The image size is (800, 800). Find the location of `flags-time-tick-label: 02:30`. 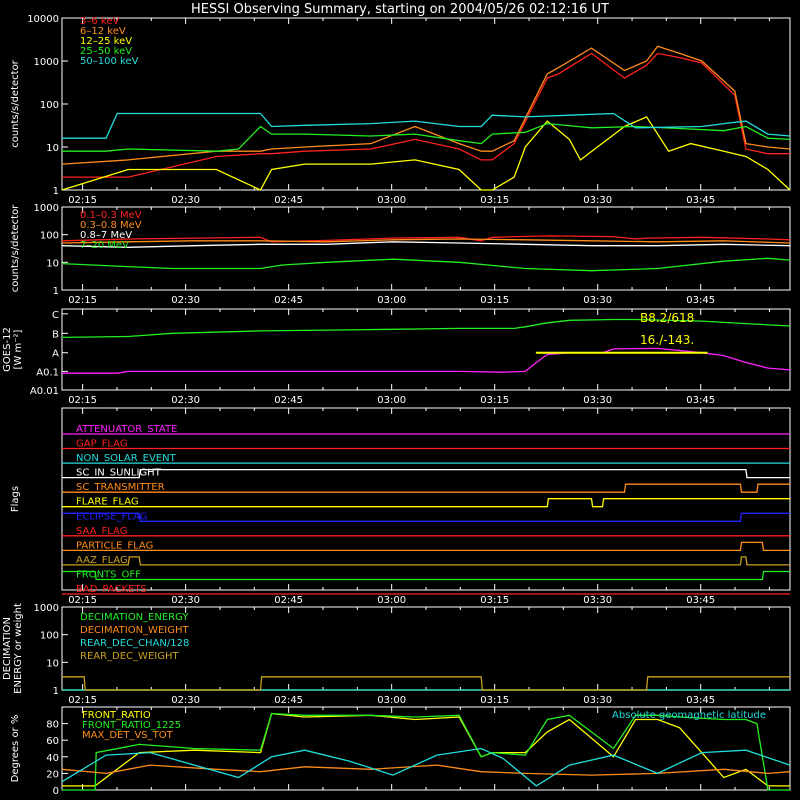

flags-time-tick-label: 02:30 is located at coordinates (185, 600).